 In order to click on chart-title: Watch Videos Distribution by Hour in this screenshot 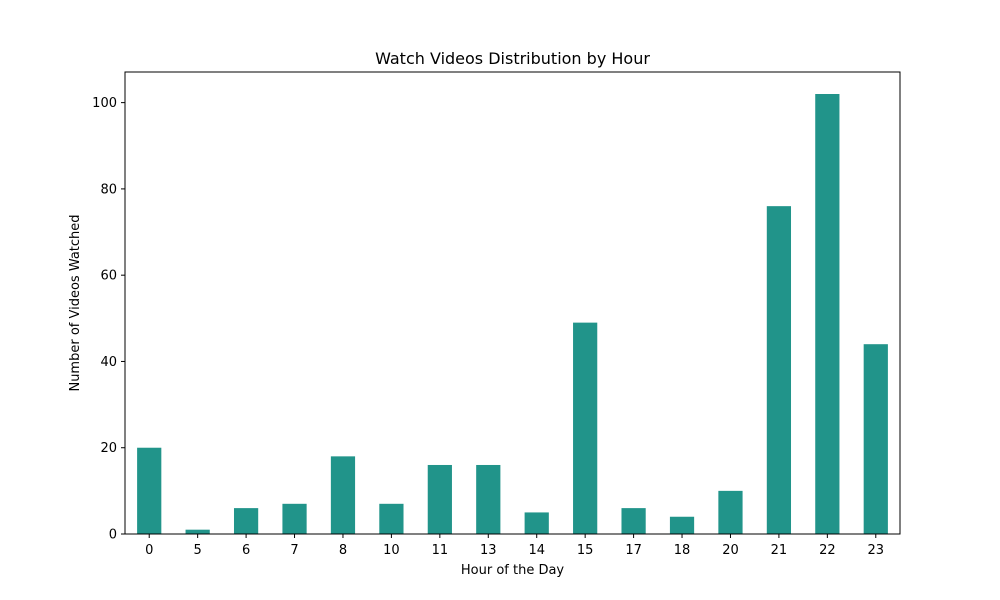, I will do `click(512, 58)`.